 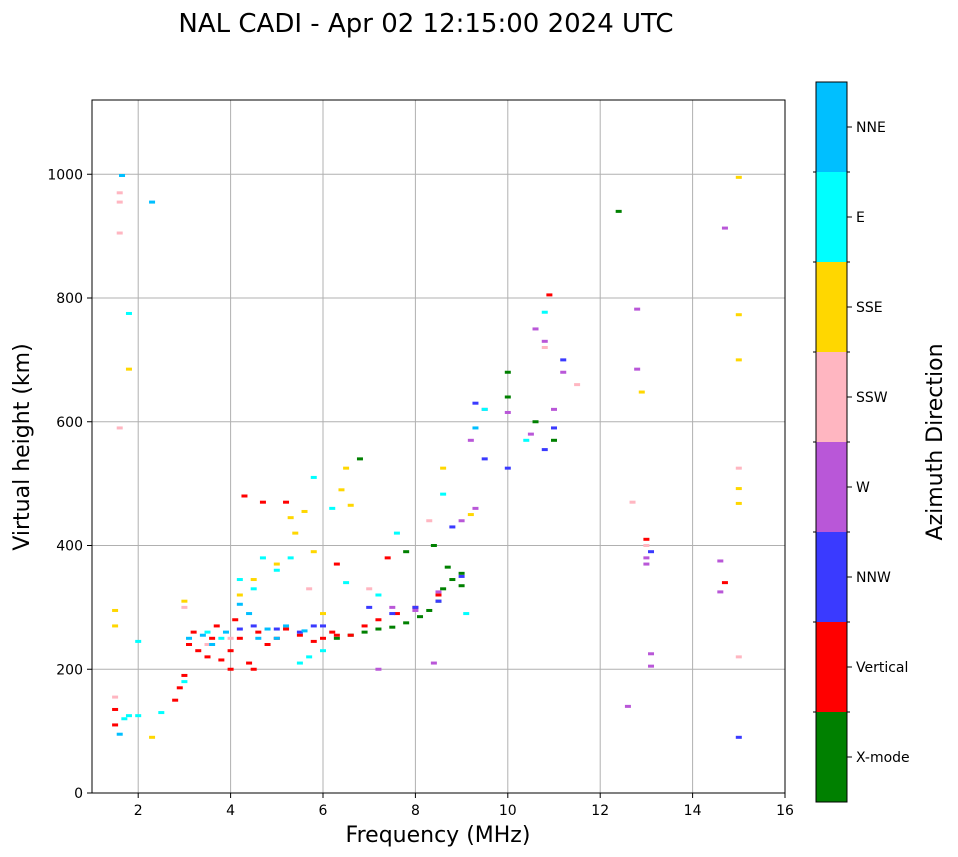 I want to click on colorbar-tick-label: E, so click(x=860, y=218).